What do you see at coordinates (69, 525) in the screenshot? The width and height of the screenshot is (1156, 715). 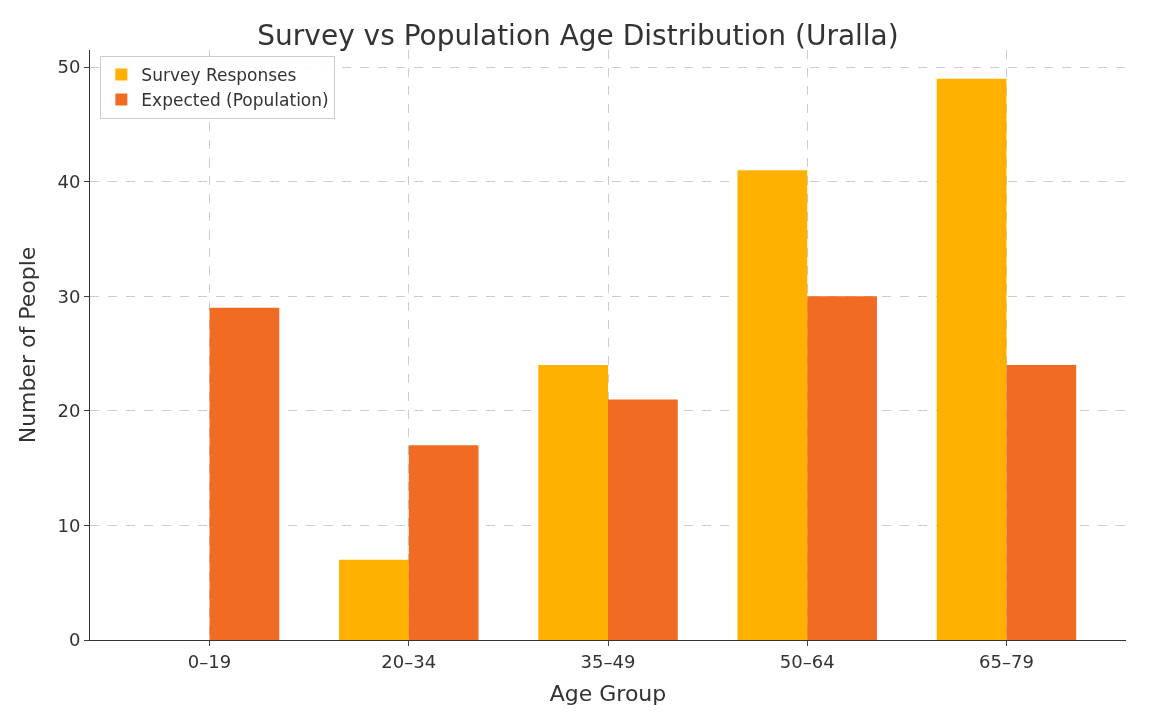 I see `y-tick-label: 10` at bounding box center [69, 525].